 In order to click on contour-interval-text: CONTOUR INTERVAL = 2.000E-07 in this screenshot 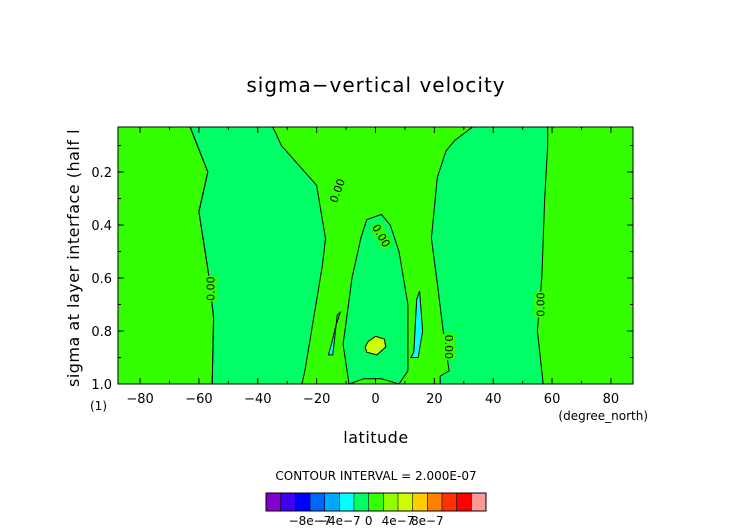, I will do `click(375, 476)`.